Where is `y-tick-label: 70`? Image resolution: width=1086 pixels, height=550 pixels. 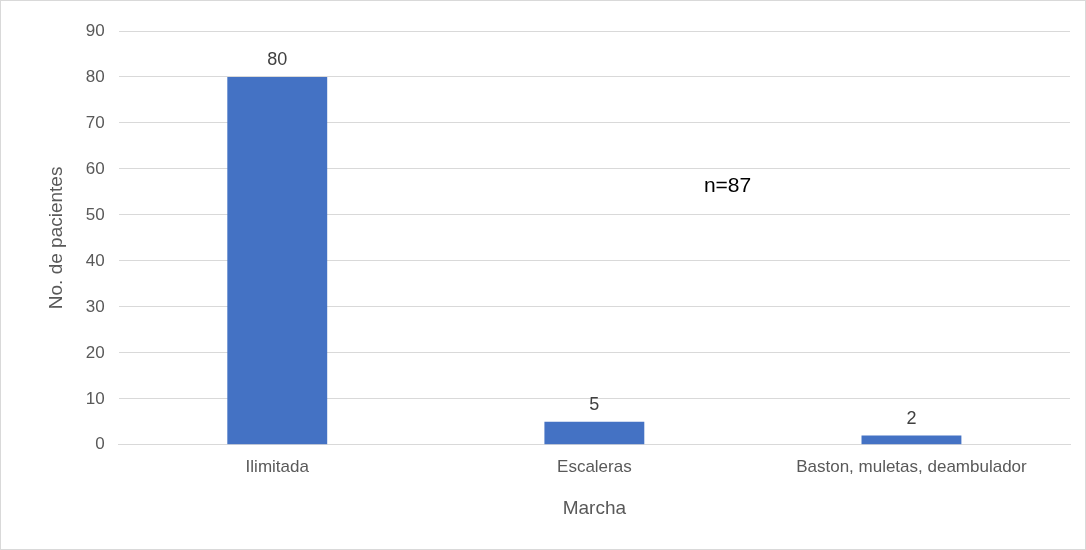 y-tick-label: 70 is located at coordinates (95, 122).